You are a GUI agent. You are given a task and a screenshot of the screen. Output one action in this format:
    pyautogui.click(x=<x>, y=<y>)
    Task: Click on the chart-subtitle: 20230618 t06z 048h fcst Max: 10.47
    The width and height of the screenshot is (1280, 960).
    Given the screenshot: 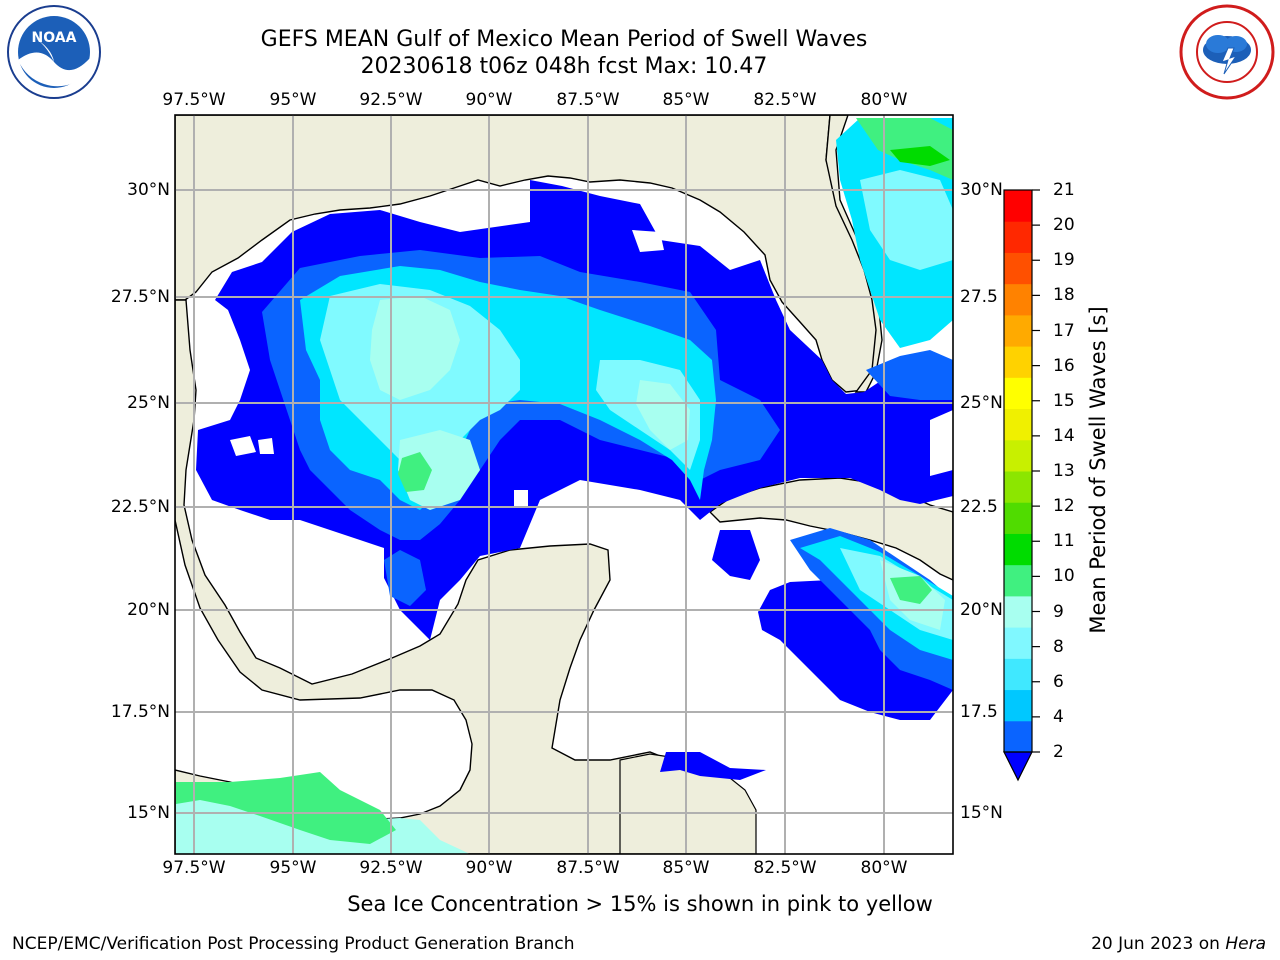 What is the action you would take?
    pyautogui.click(x=564, y=66)
    